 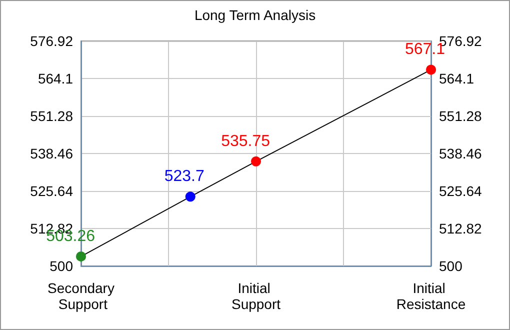 I want to click on chart-title: Long Term Analysis, so click(x=255, y=15).